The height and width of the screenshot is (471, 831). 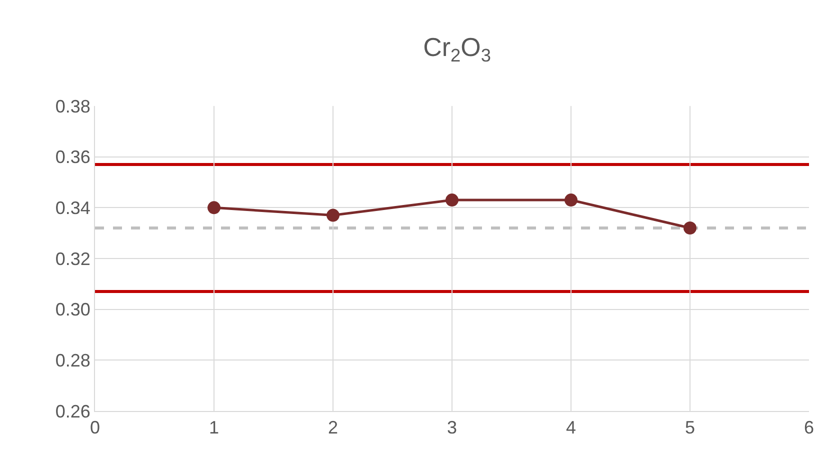 What do you see at coordinates (809, 428) in the screenshot?
I see `x-tick-label: 6` at bounding box center [809, 428].